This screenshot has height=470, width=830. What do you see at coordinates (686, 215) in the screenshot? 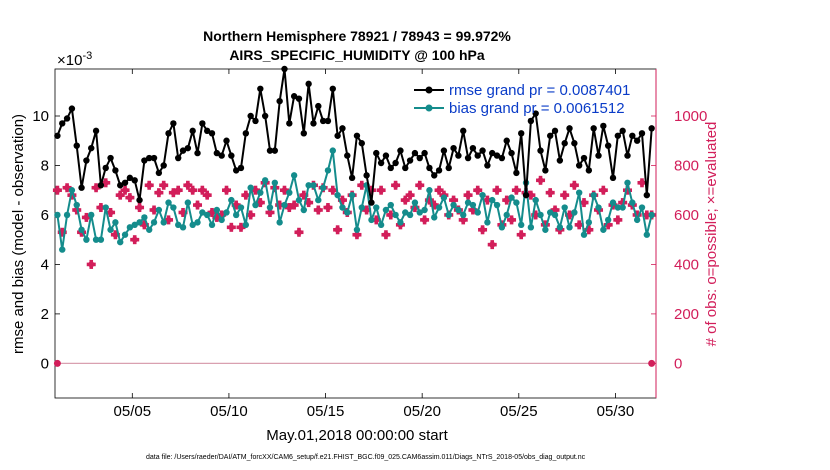
I see `y-right-tick-label: 600` at bounding box center [686, 215].